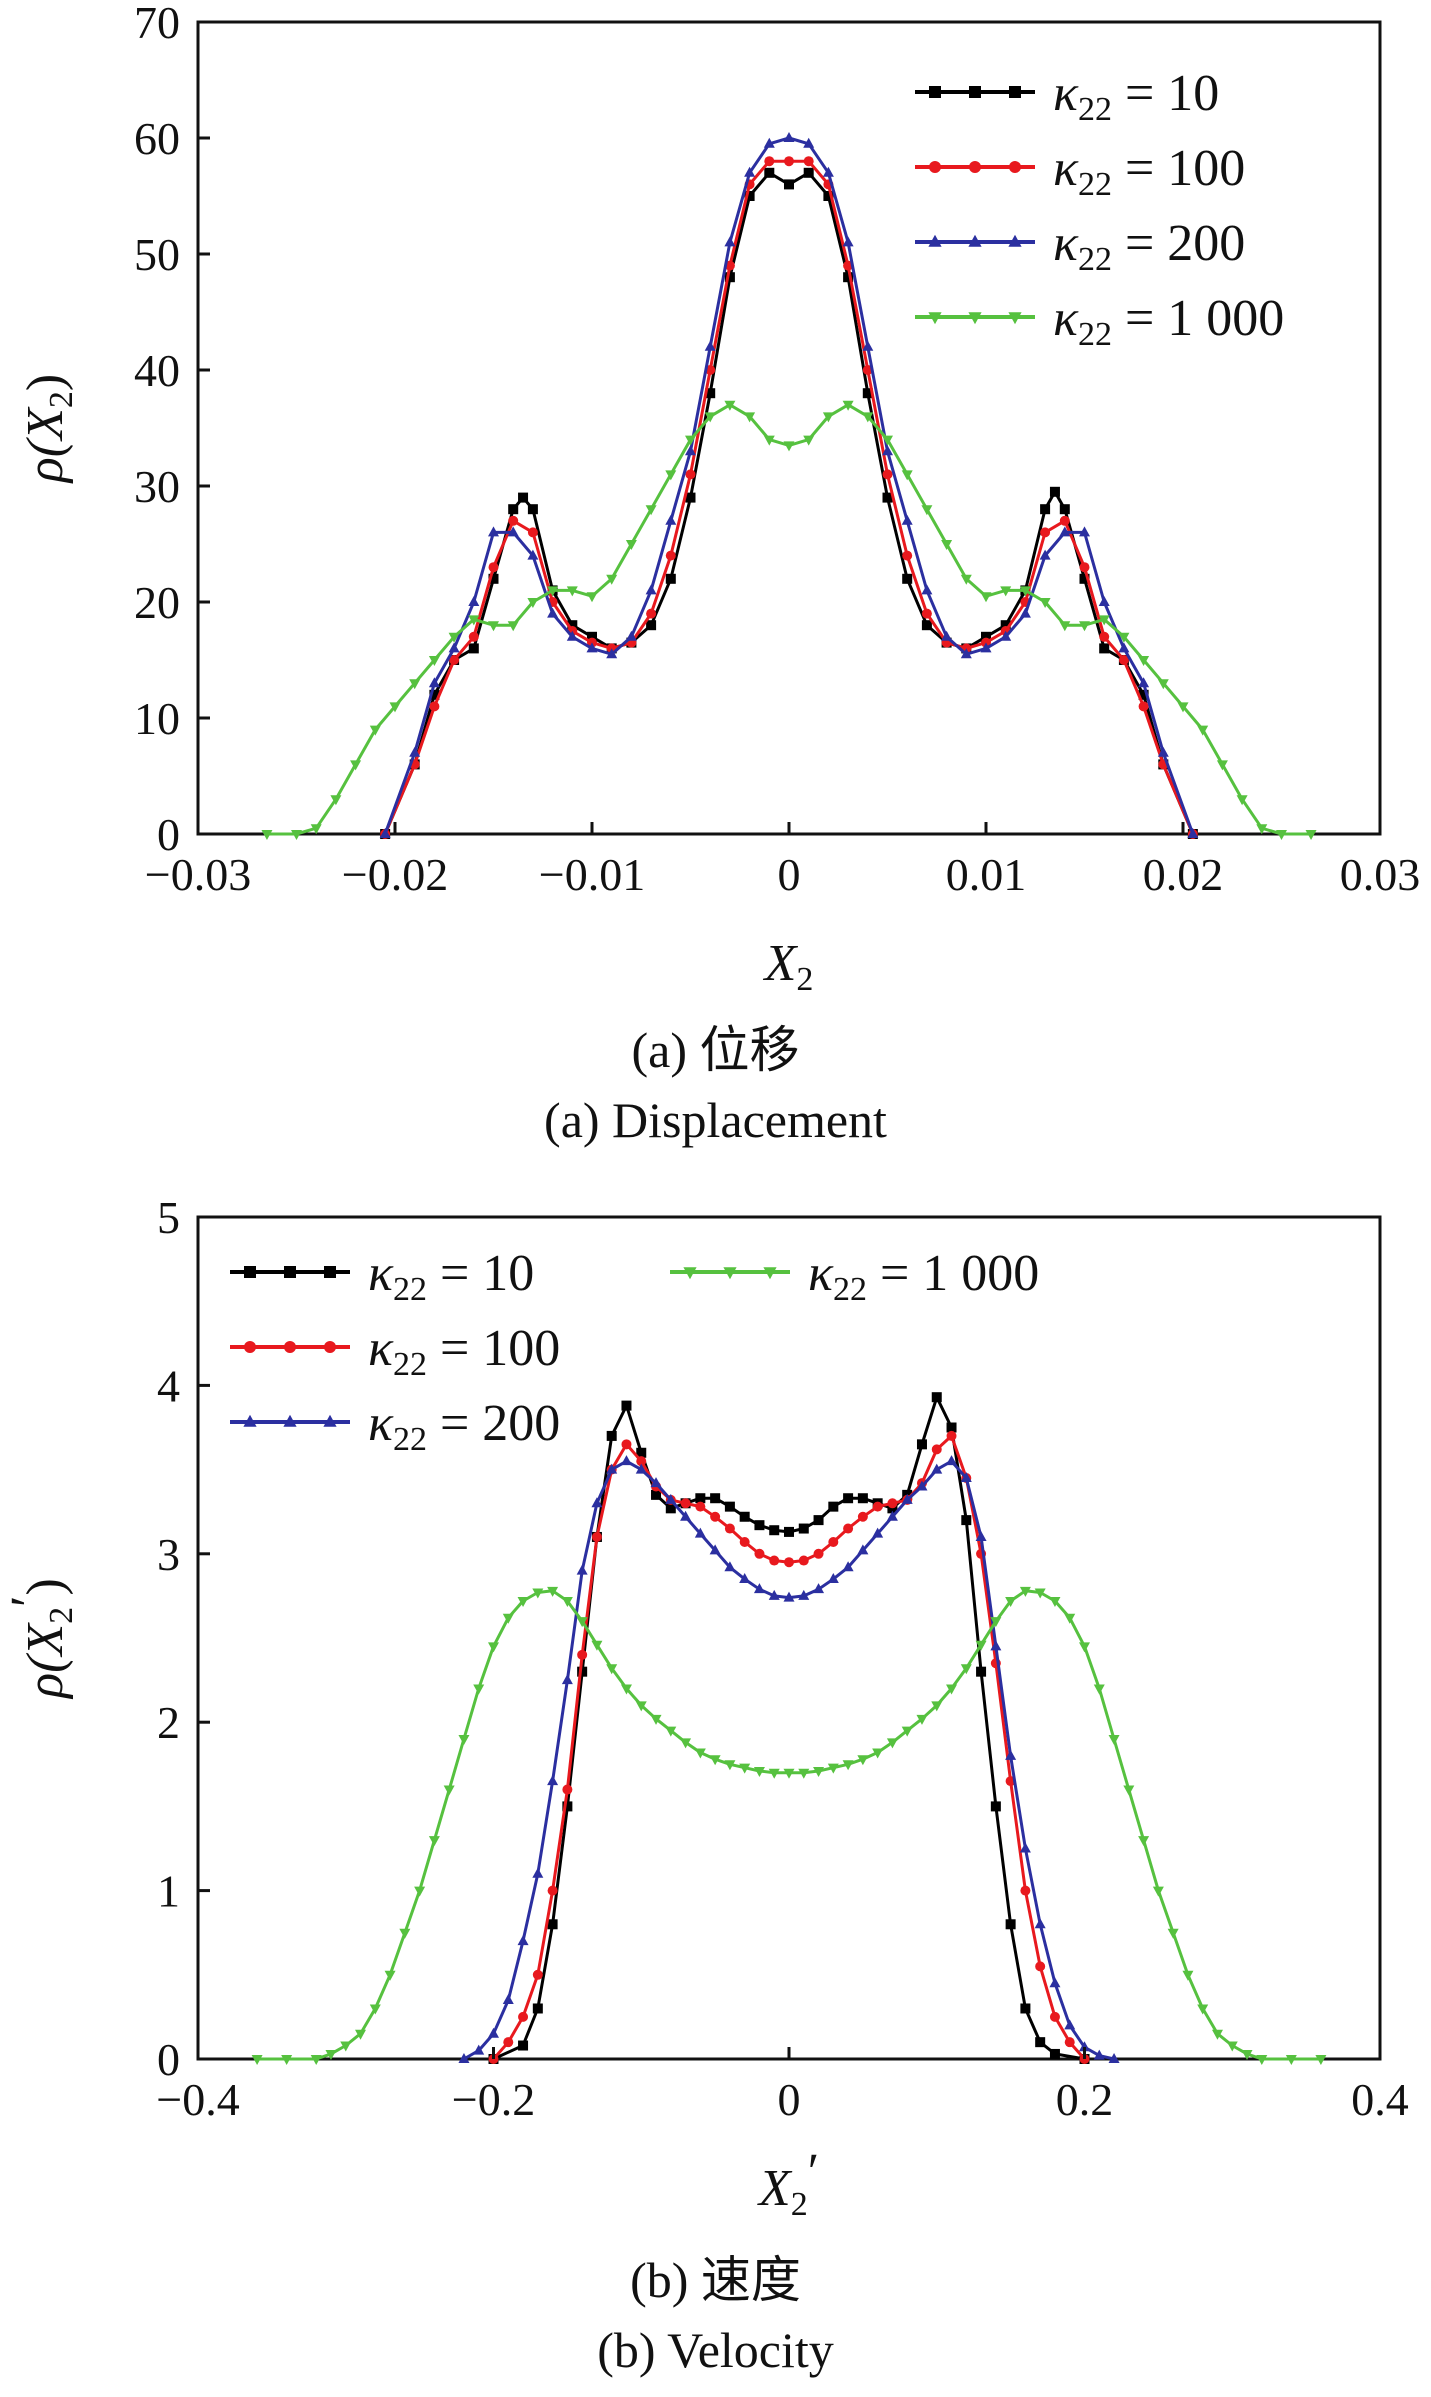  What do you see at coordinates (198, 874) in the screenshot?
I see `x-tick-label: −0.03` at bounding box center [198, 874].